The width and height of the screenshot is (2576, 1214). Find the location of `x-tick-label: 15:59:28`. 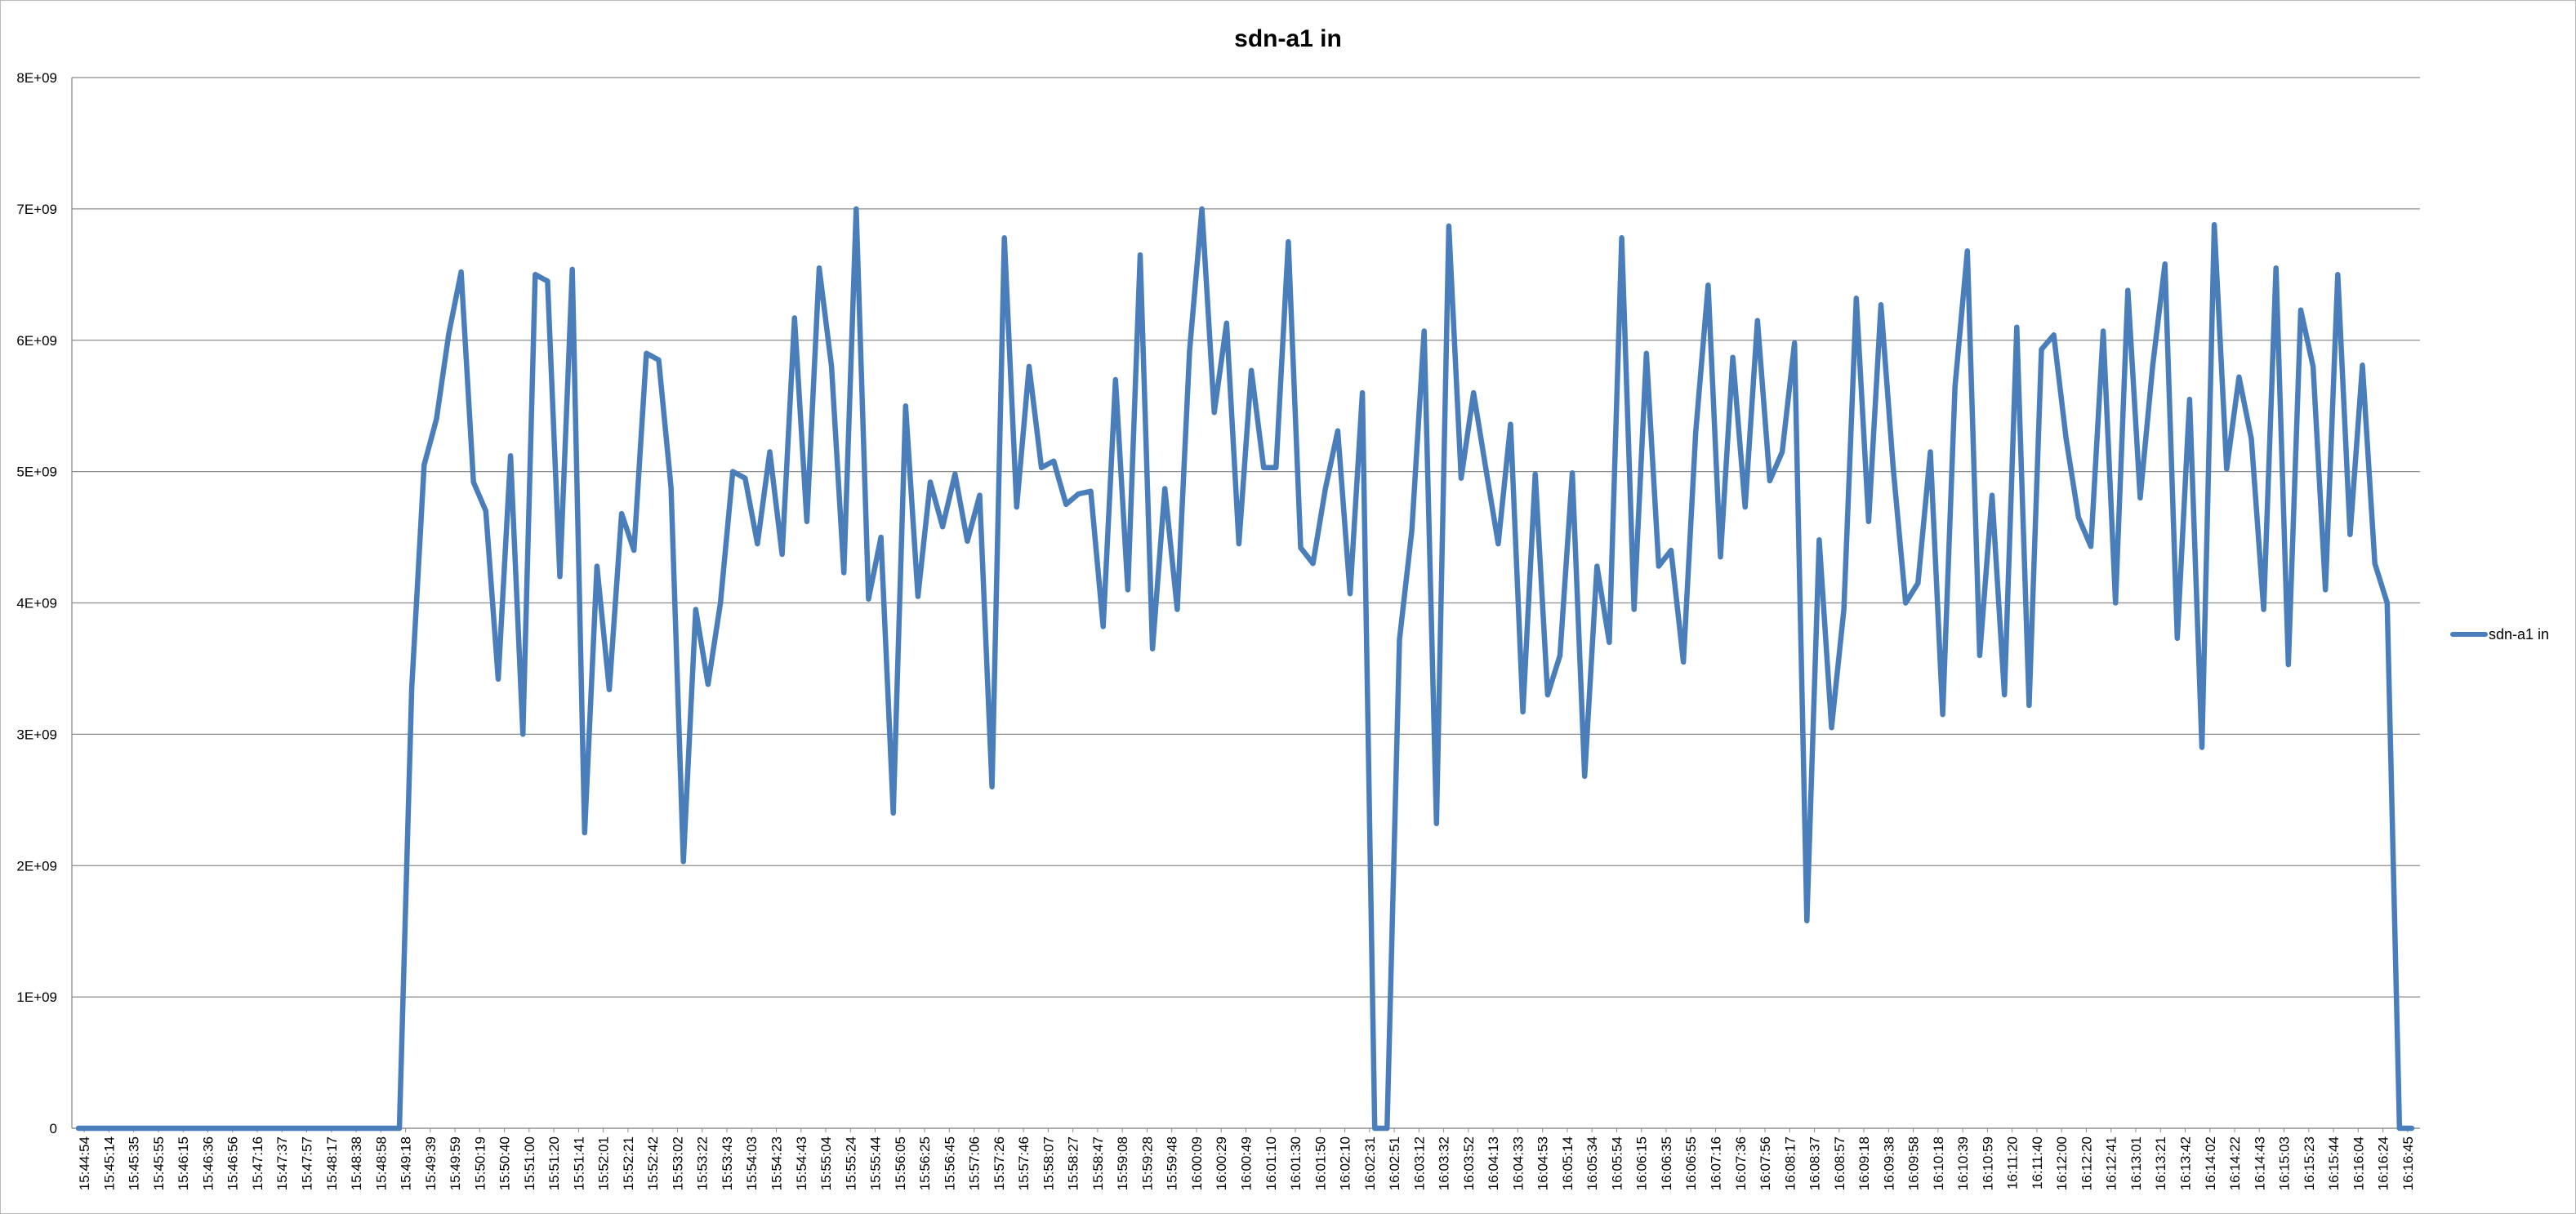

x-tick-label: 15:59:28 is located at coordinates (1147, 1163).